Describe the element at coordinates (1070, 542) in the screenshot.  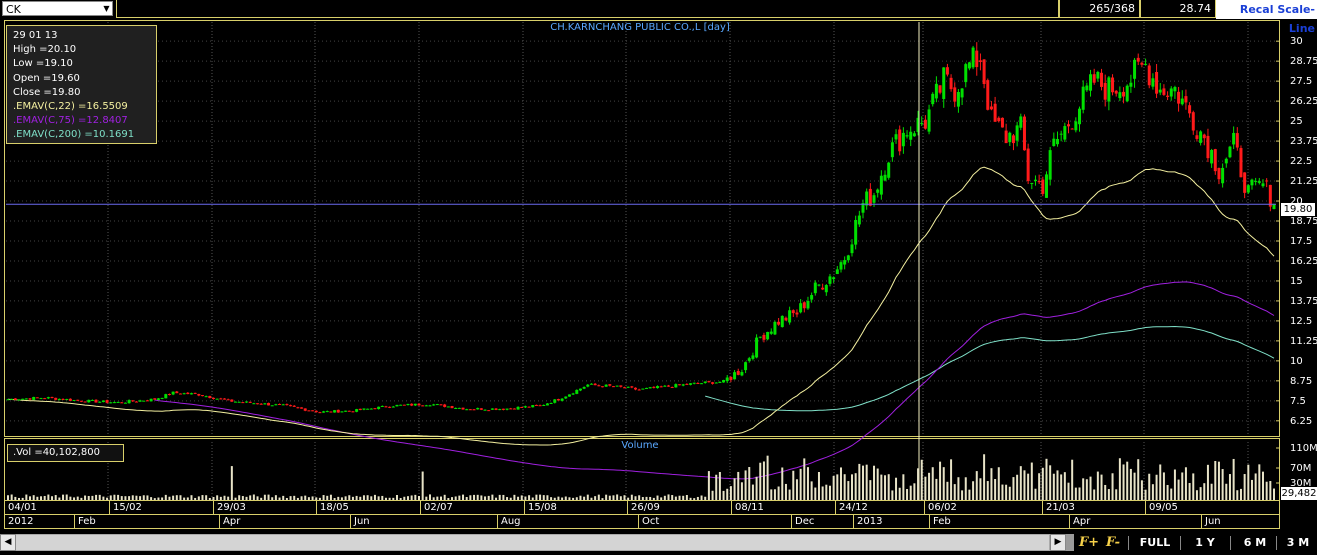
I see `scrollbar-thumb` at that location.